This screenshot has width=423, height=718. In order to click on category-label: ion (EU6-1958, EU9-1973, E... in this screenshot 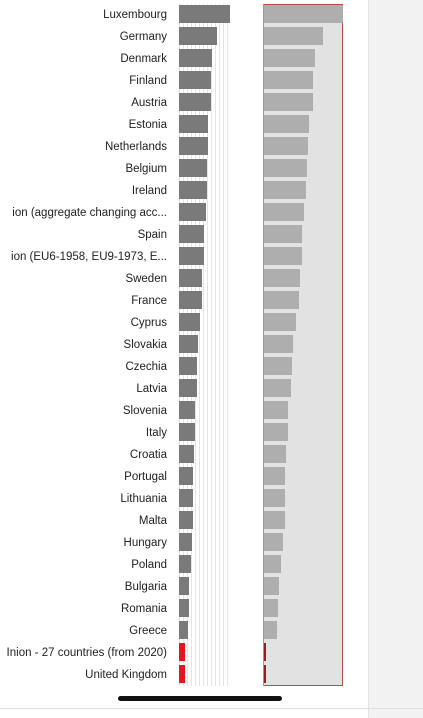, I will do `click(89, 257)`.